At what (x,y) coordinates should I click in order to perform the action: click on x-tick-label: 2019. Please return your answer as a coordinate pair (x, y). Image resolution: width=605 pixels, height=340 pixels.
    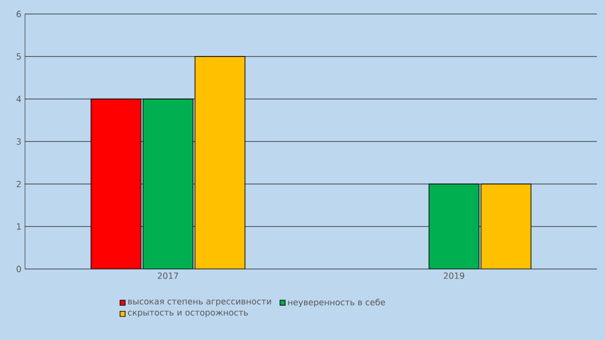
    Looking at the image, I should click on (454, 275).